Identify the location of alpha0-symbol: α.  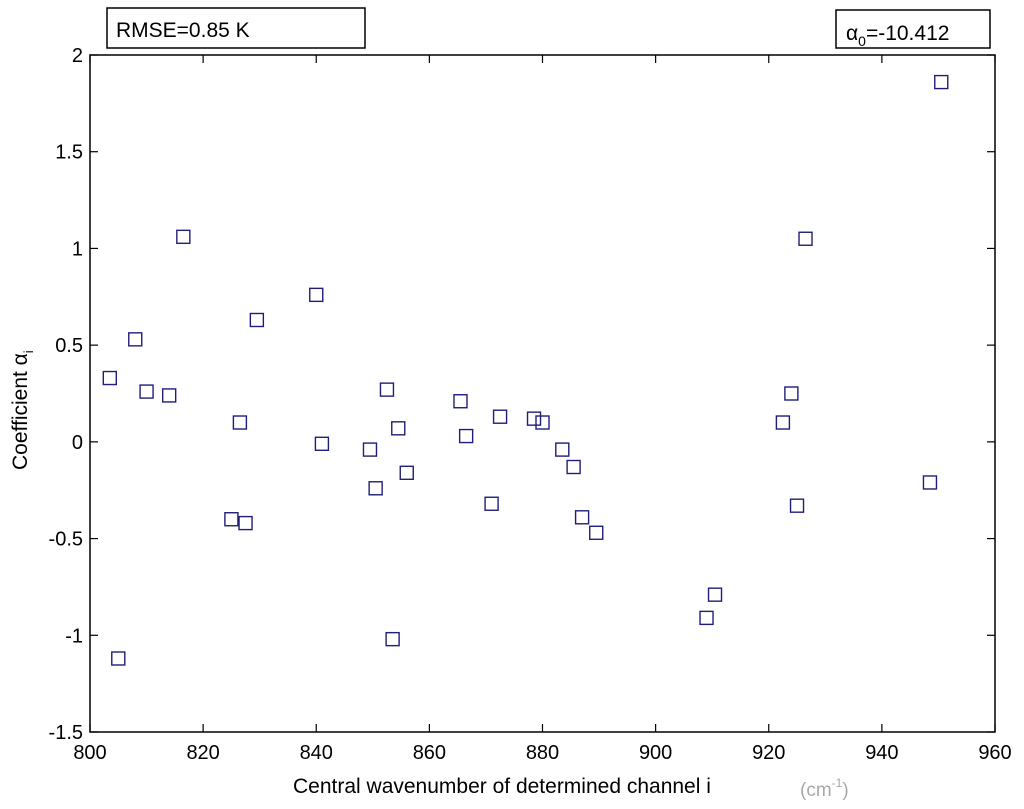
(852, 33).